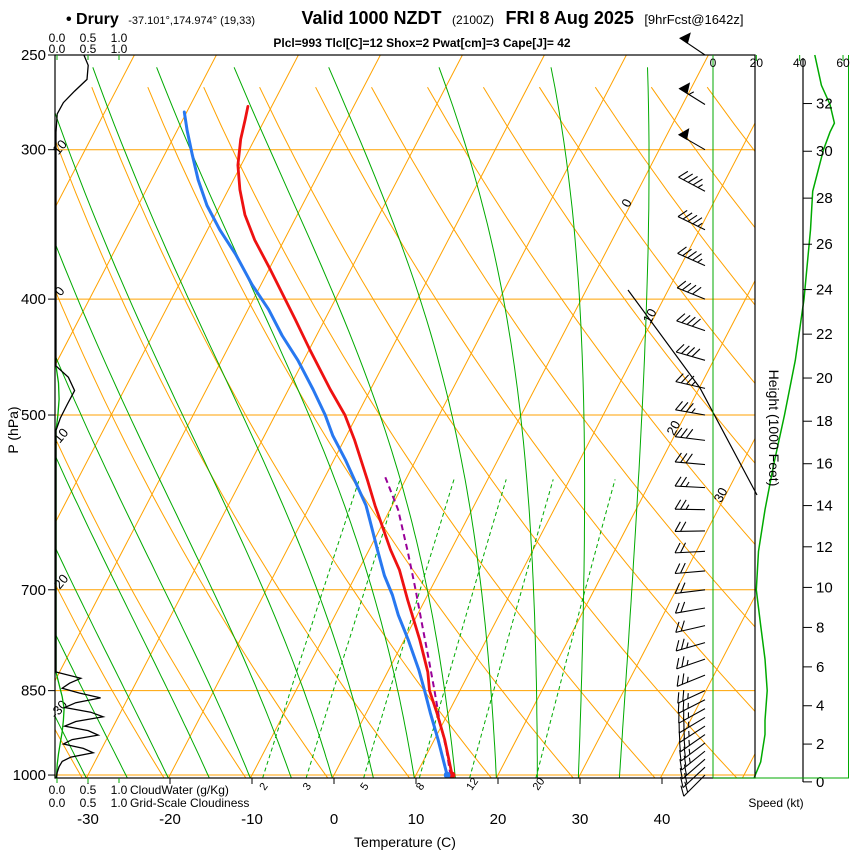 The width and height of the screenshot is (850, 860). I want to click on station-coords: -37.101°,174.974° (19,33), so click(191, 21).